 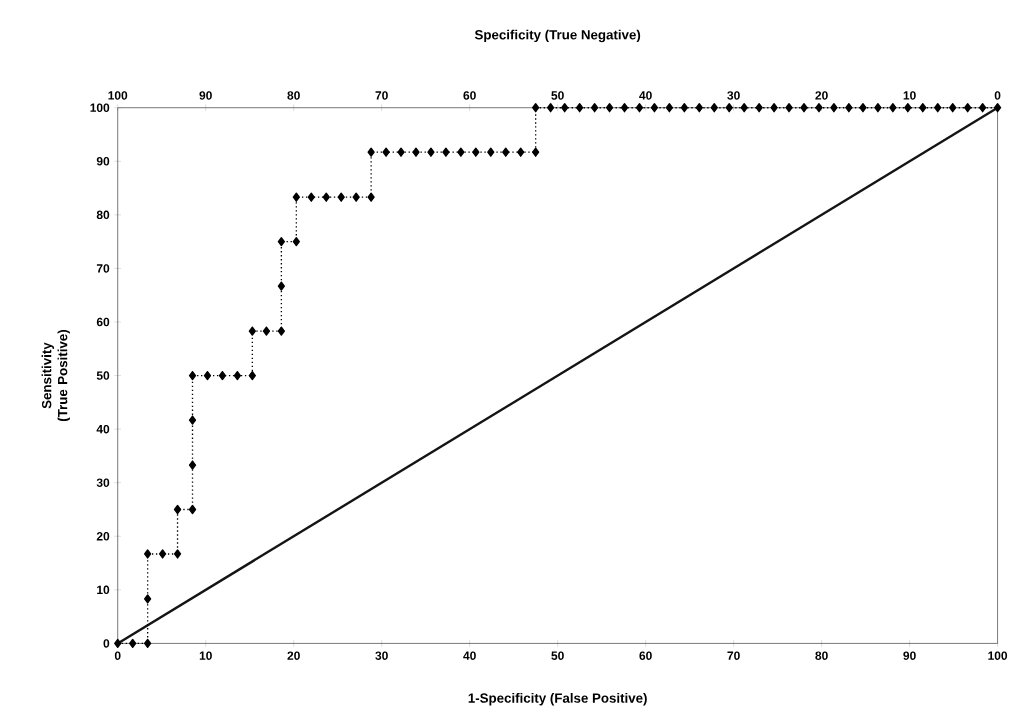 I want to click on x2-tick-label: 10, so click(x=909, y=95).